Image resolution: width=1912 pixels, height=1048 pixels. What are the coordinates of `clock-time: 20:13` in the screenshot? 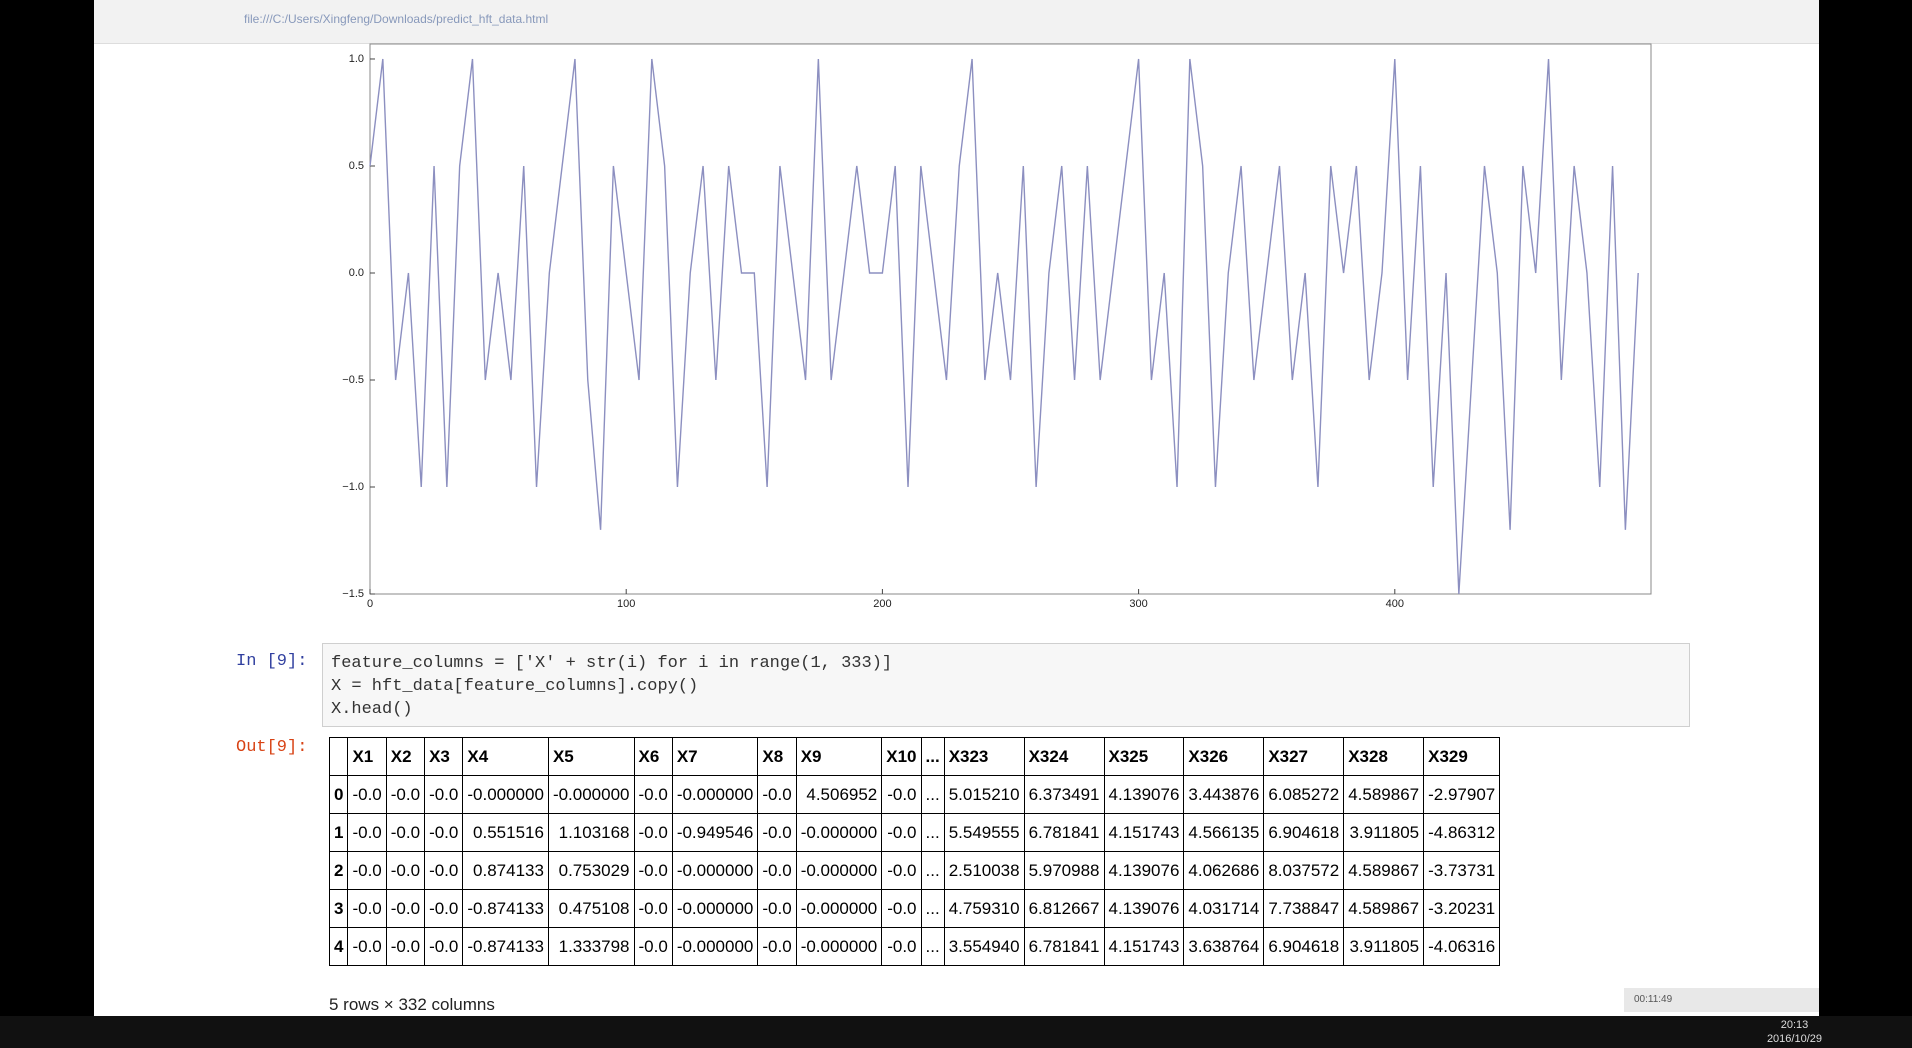 It's located at (1794, 1025).